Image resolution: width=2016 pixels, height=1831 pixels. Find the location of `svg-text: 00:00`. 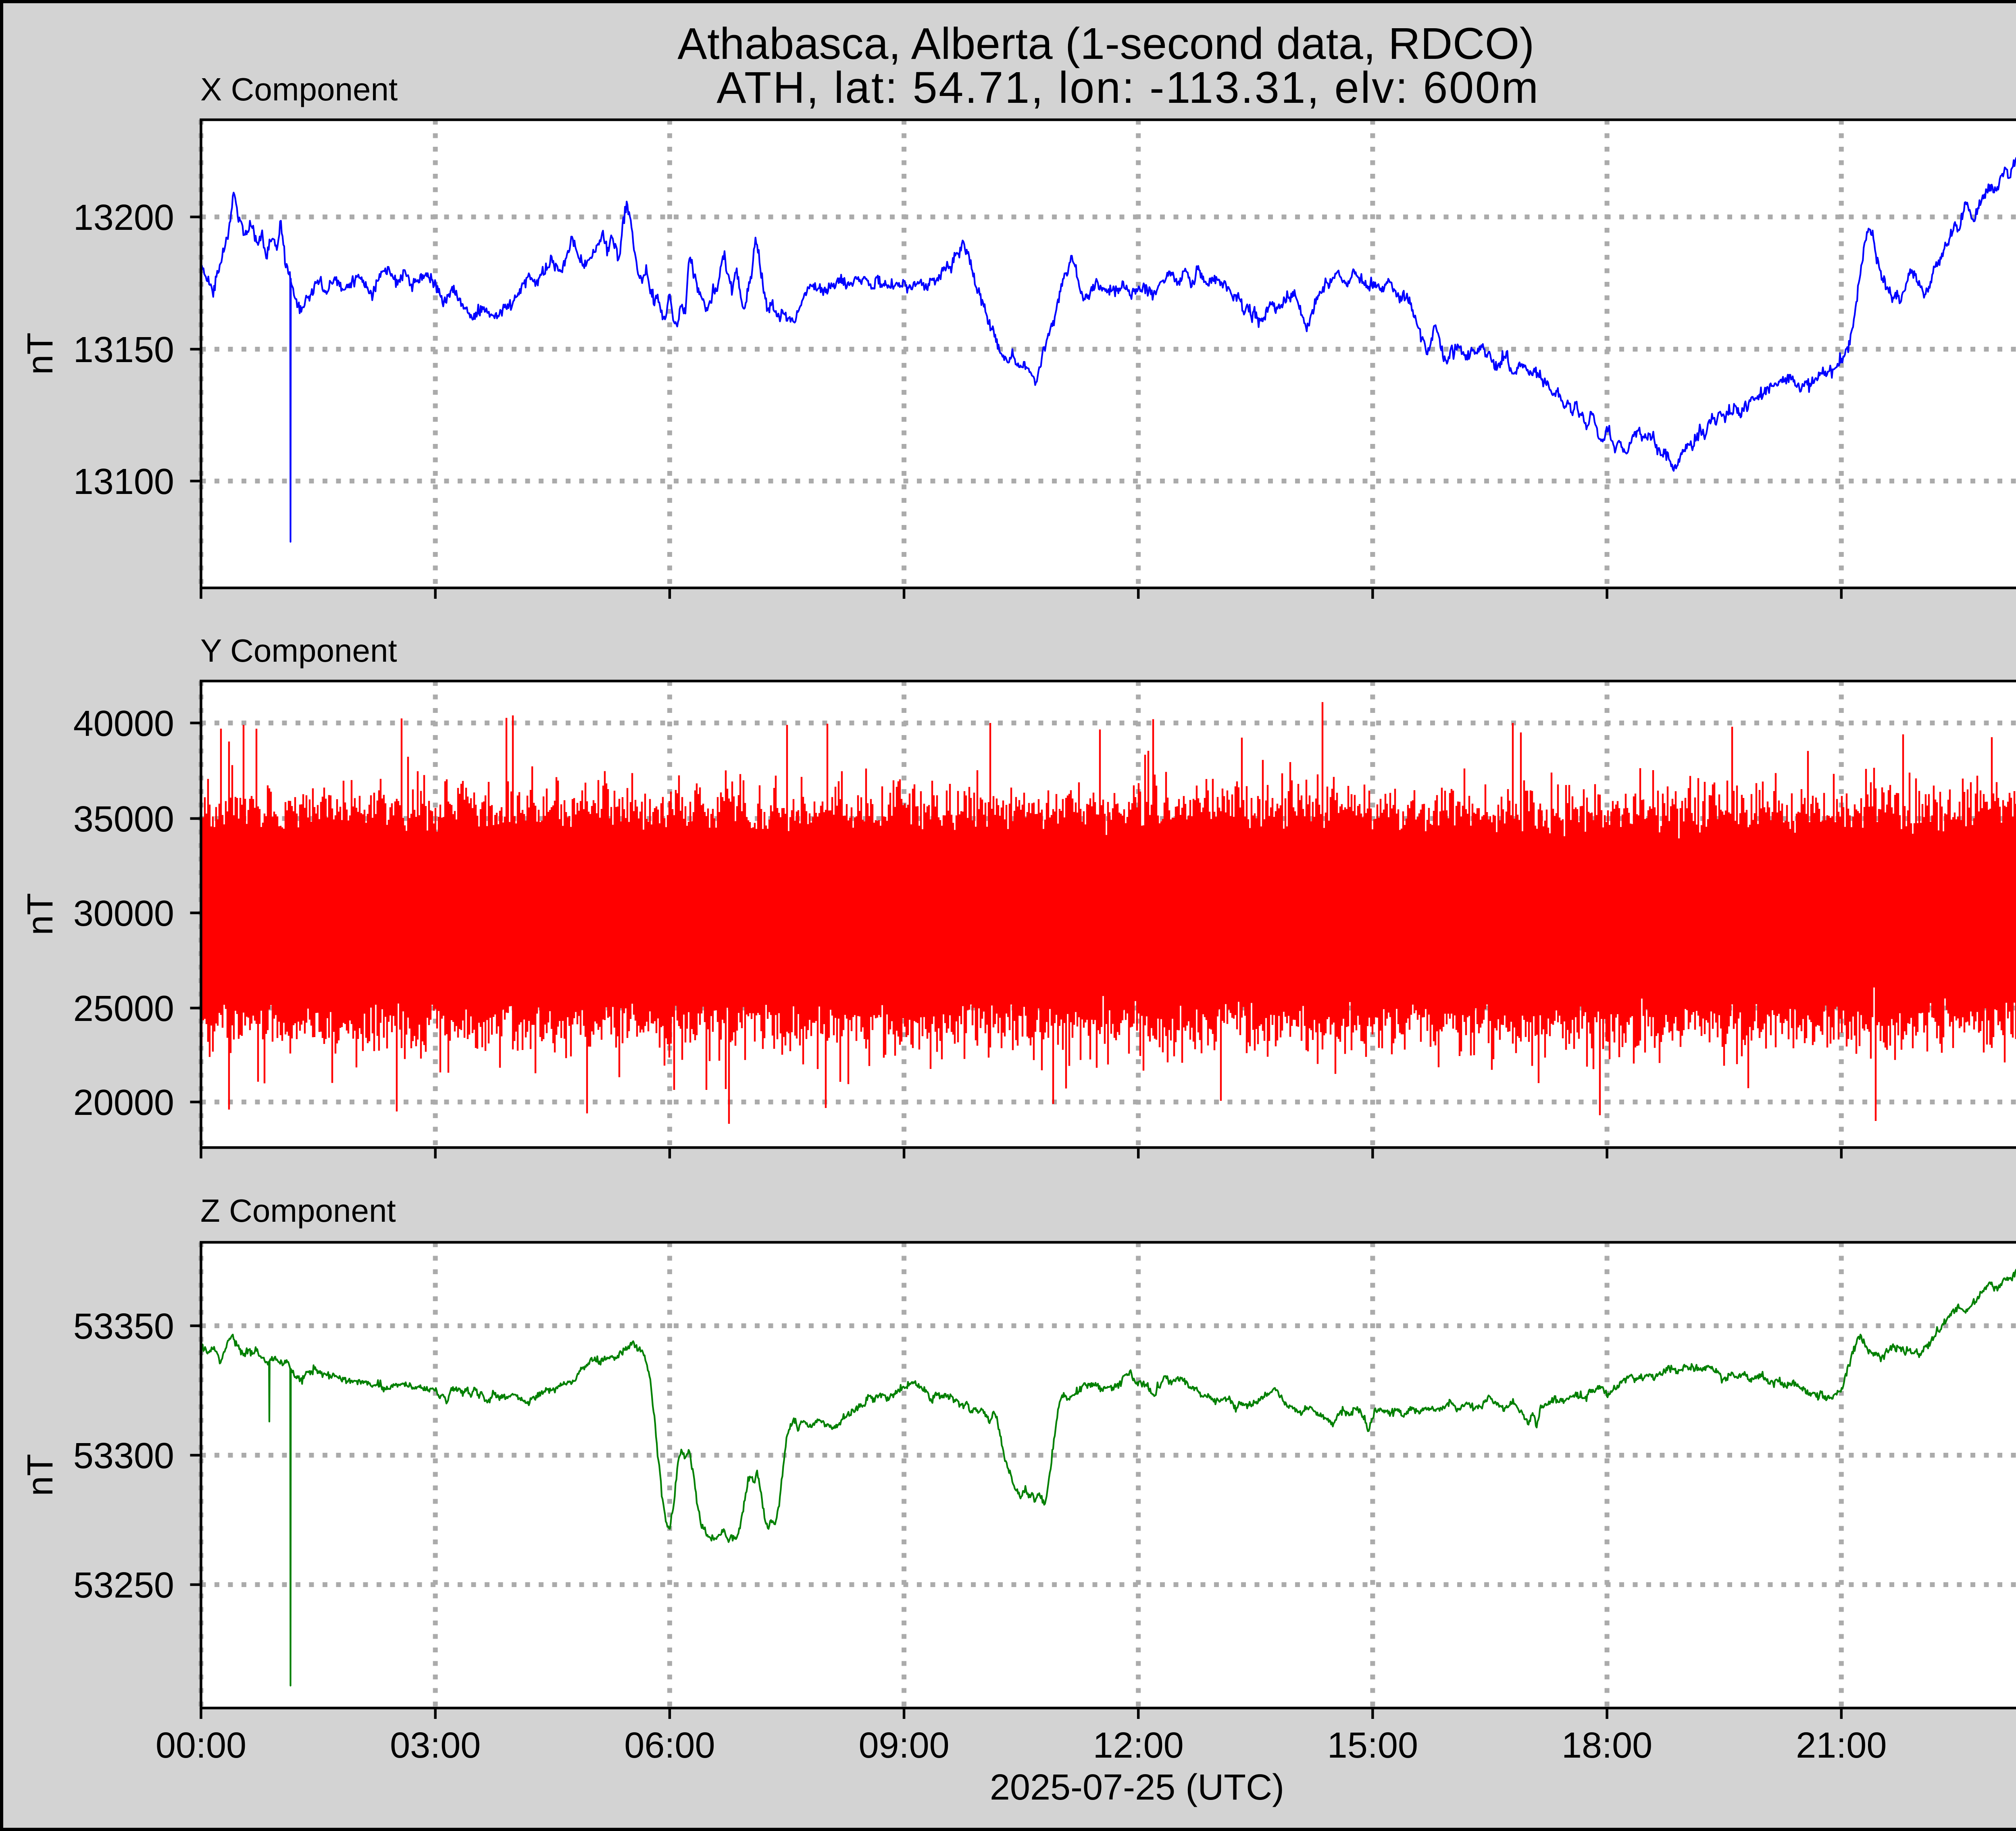

svg-text: 00:00 is located at coordinates (201, 1745).